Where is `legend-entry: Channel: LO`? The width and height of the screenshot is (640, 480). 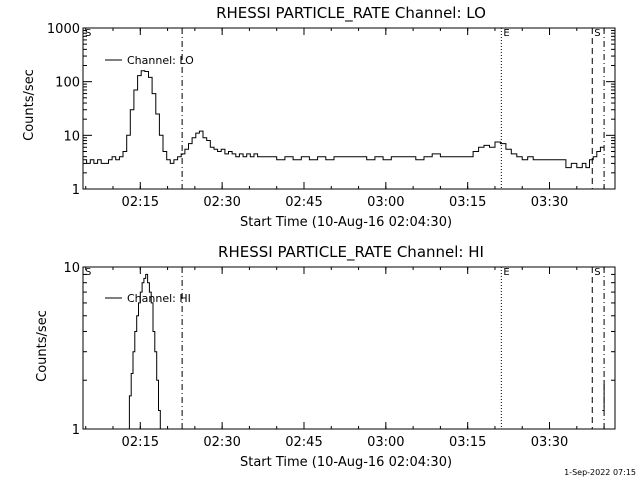
legend-entry: Channel: LO is located at coordinates (160, 60).